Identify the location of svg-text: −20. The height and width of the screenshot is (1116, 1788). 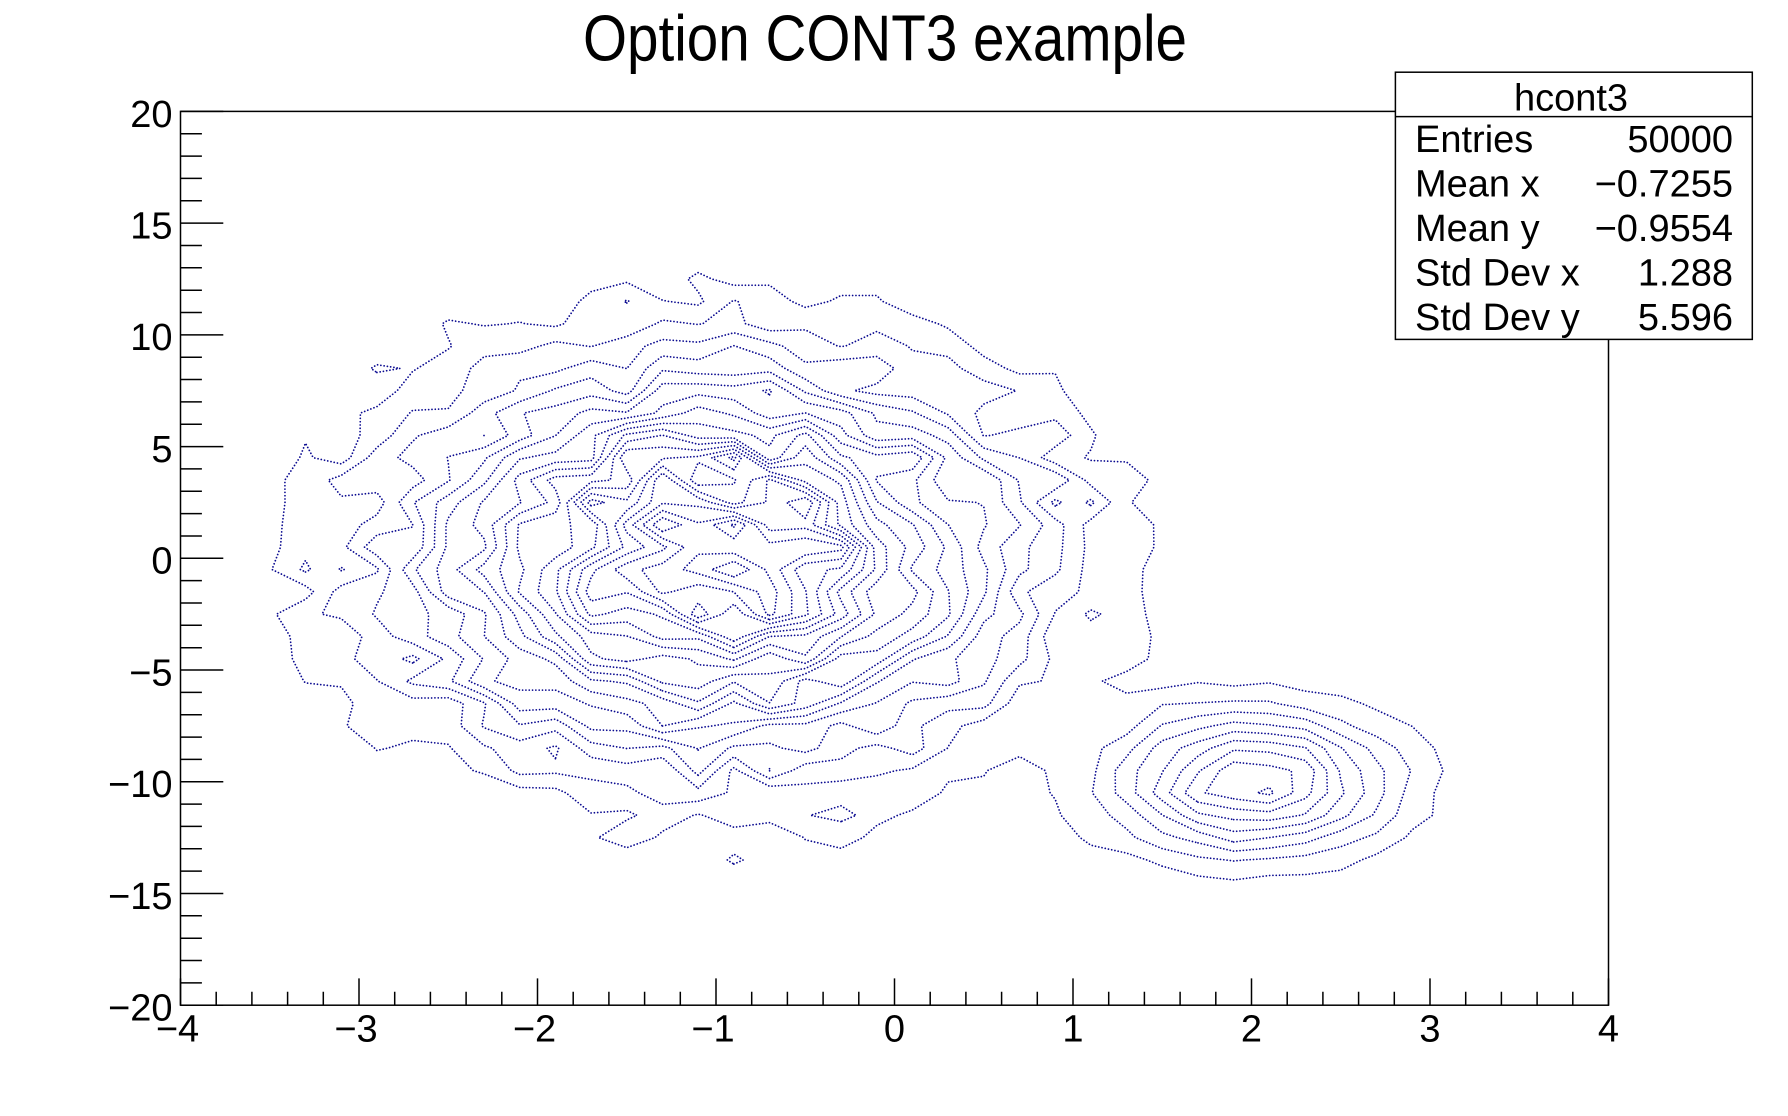
(140, 1009).